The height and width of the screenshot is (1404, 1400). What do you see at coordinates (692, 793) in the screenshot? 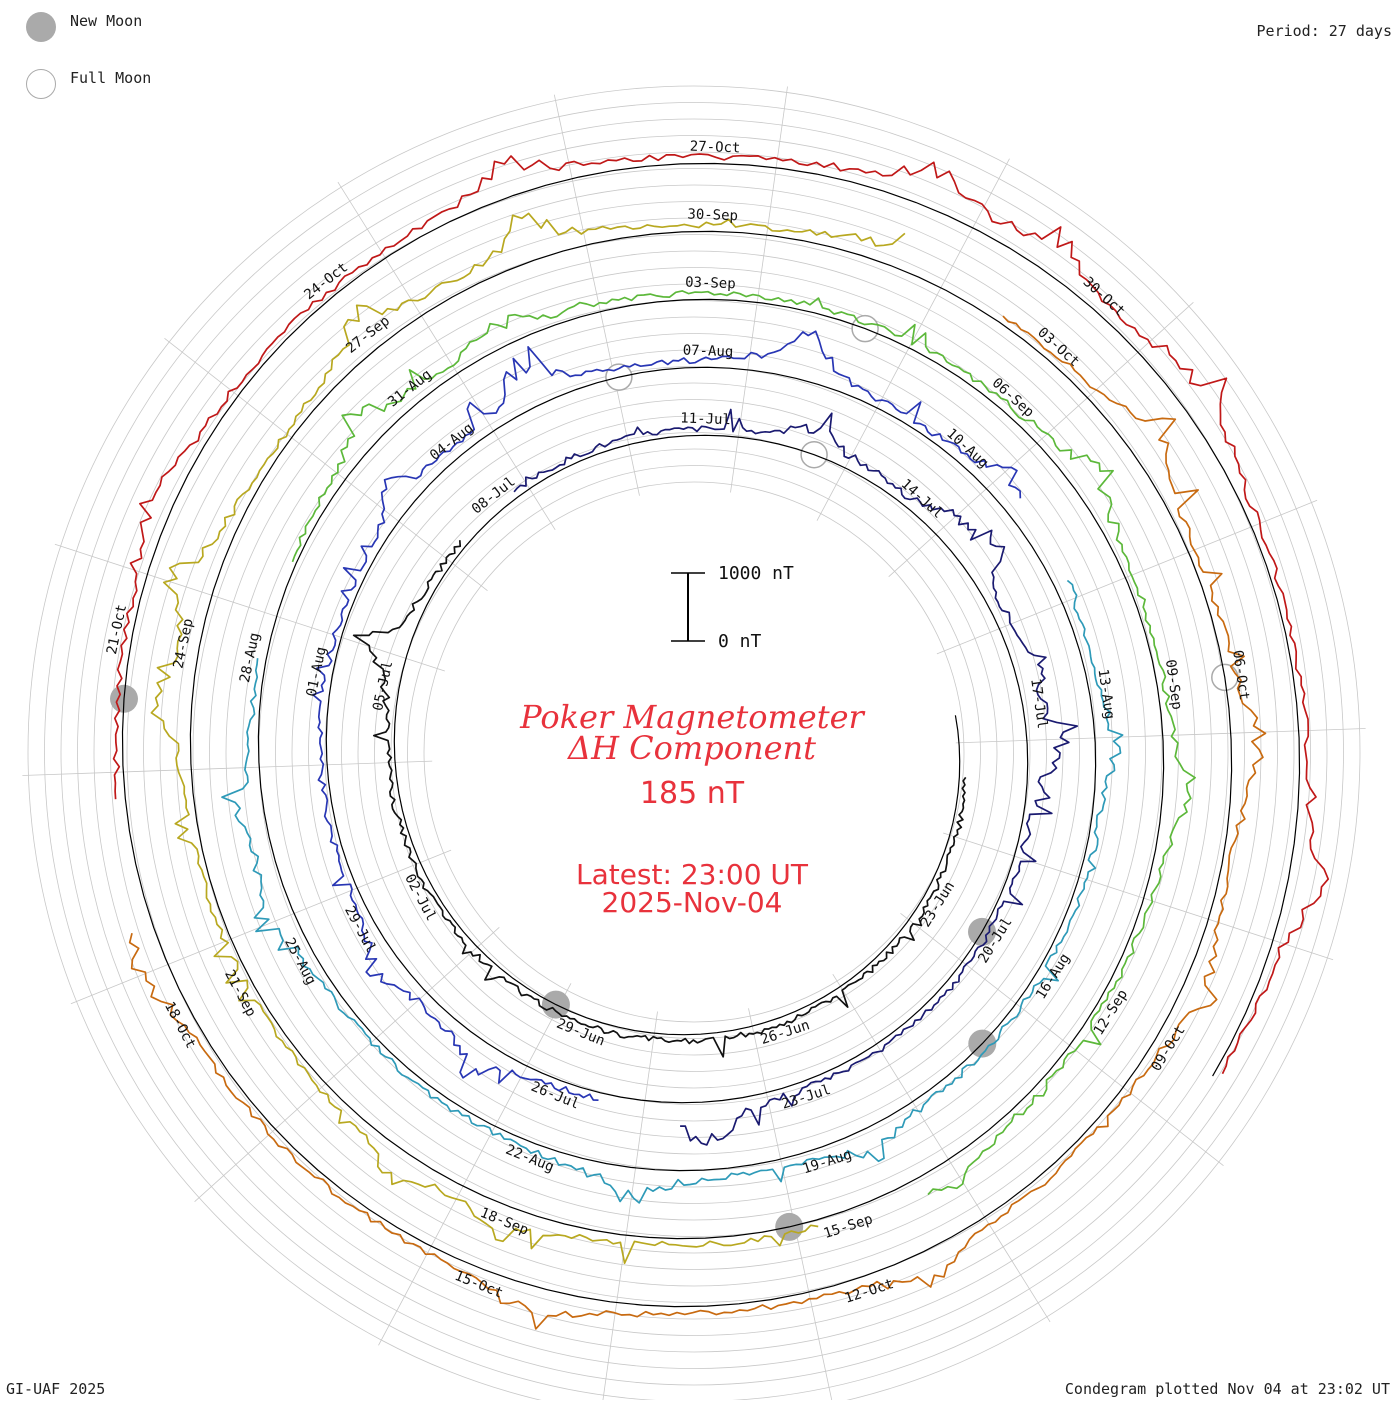
I see `current-value: 185 nT` at bounding box center [692, 793].